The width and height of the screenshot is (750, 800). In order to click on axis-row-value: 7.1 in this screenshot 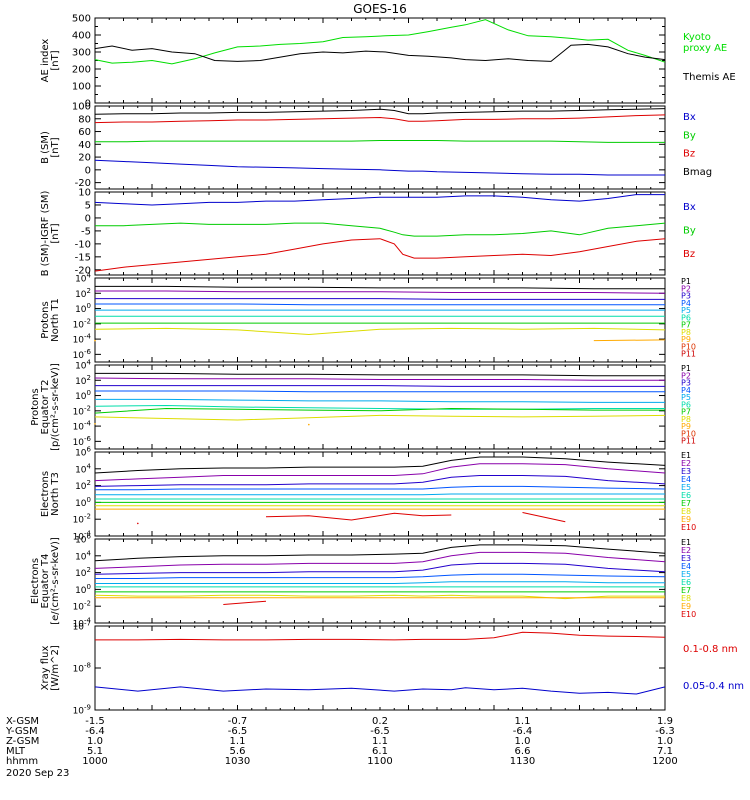, I will do `click(665, 751)`.